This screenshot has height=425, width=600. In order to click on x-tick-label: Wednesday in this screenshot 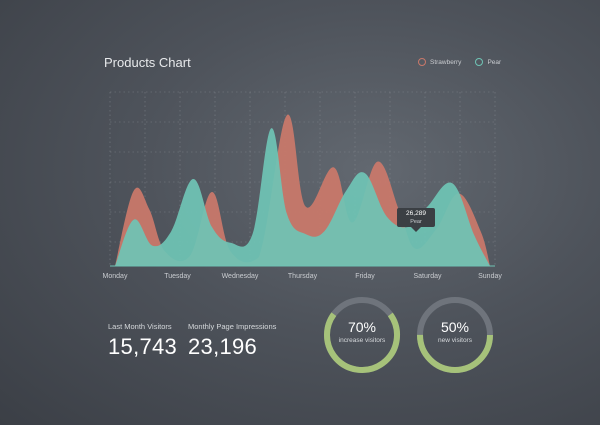, I will do `click(240, 276)`.